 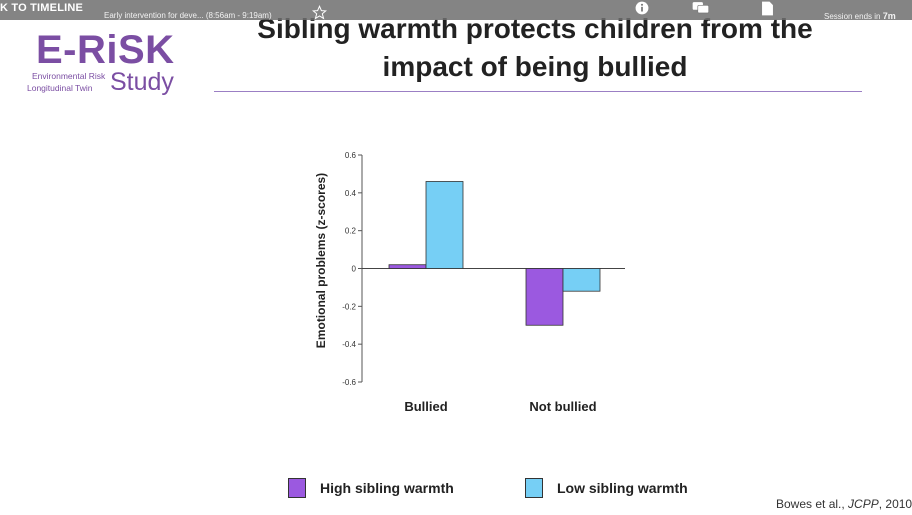 I want to click on y-tick-label: 0.2, so click(x=351, y=231).